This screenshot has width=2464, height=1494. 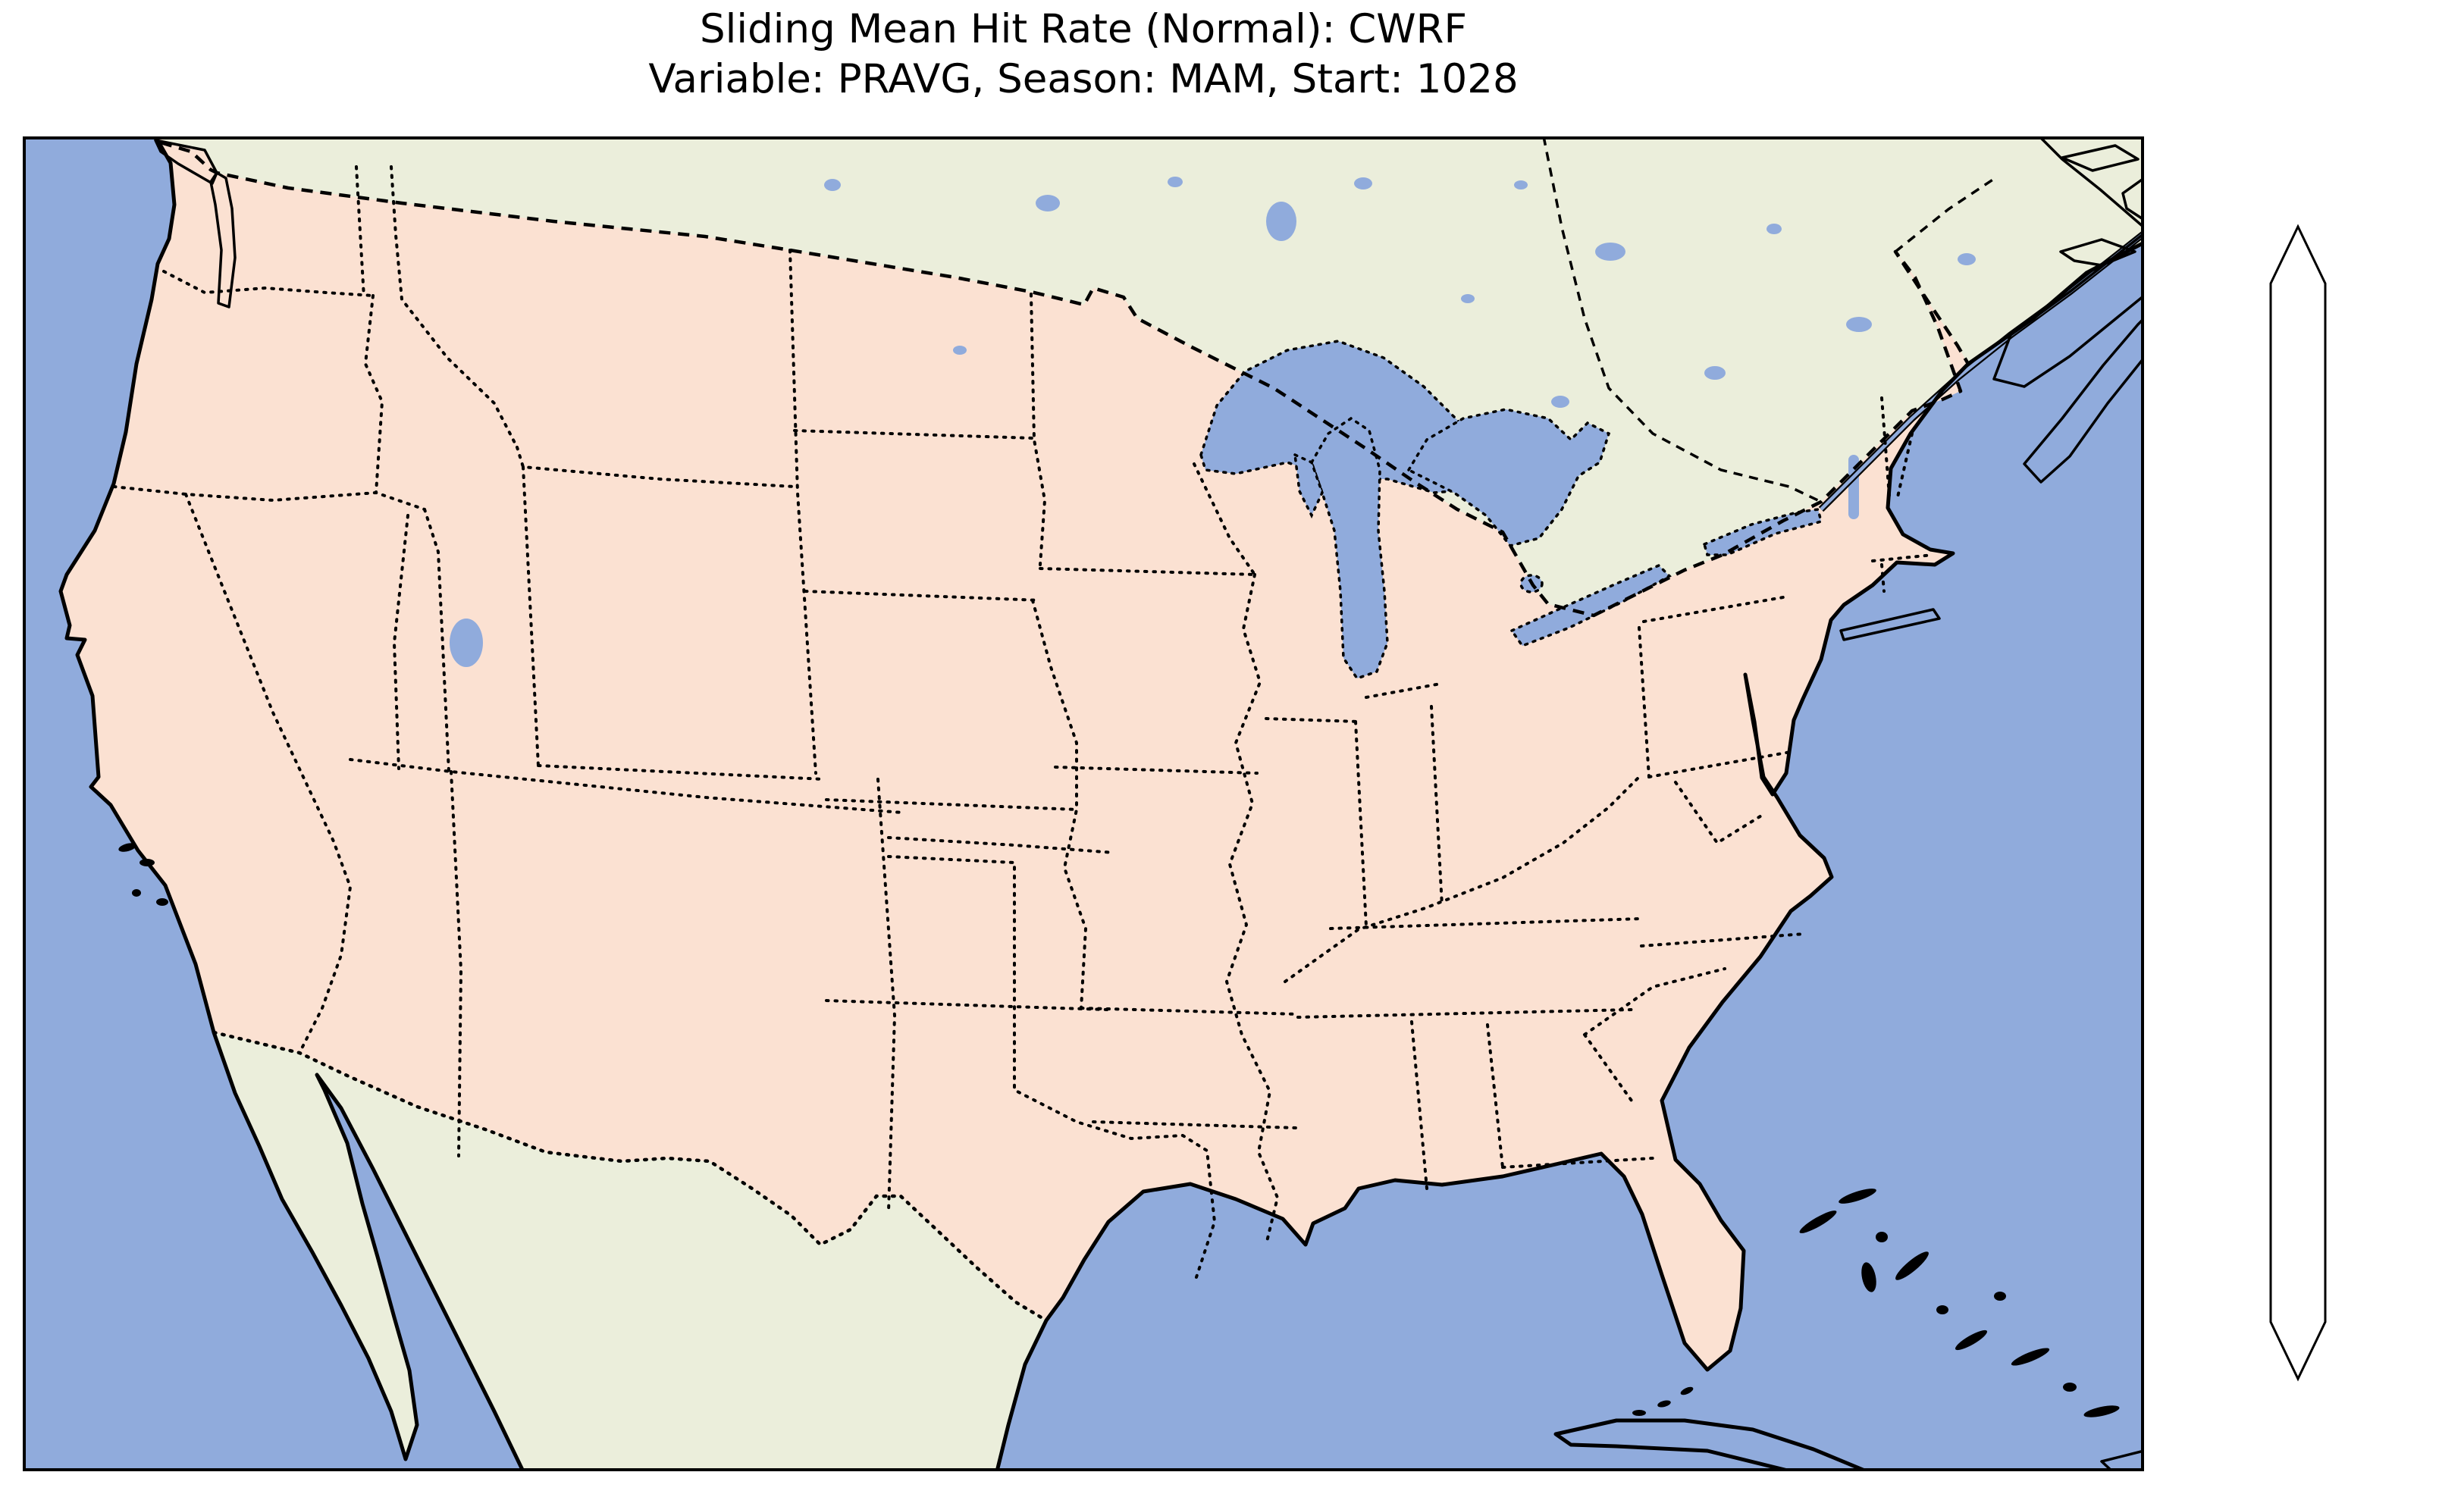 What do you see at coordinates (2343, 803) in the screenshot?
I see `colorbar` at bounding box center [2343, 803].